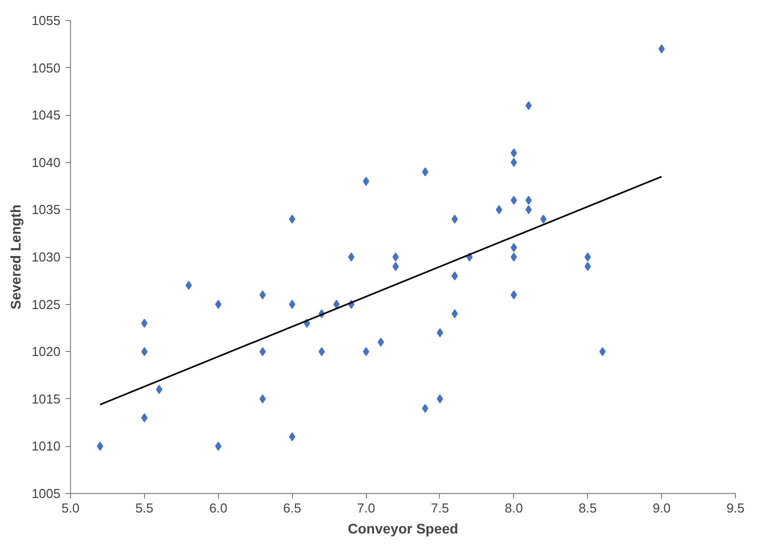 The width and height of the screenshot is (761, 559). Describe the element at coordinates (16, 257) in the screenshot. I see `y-axis-title: Severed Length` at that location.